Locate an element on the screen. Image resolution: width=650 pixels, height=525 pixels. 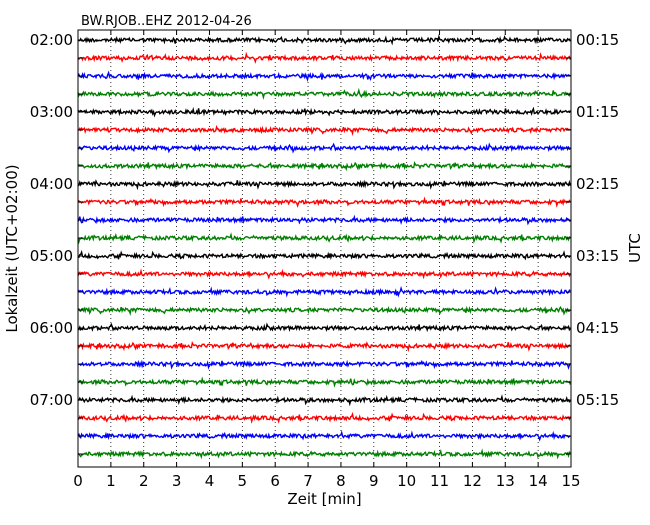
x-tick-label: 3 is located at coordinates (177, 481).